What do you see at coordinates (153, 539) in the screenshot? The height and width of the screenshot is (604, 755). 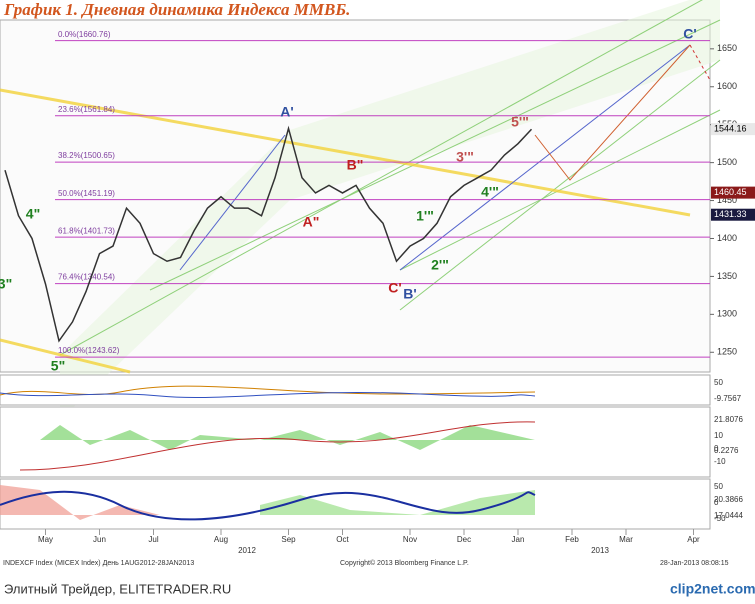 I see `x-tick-label: Jul` at bounding box center [153, 539].